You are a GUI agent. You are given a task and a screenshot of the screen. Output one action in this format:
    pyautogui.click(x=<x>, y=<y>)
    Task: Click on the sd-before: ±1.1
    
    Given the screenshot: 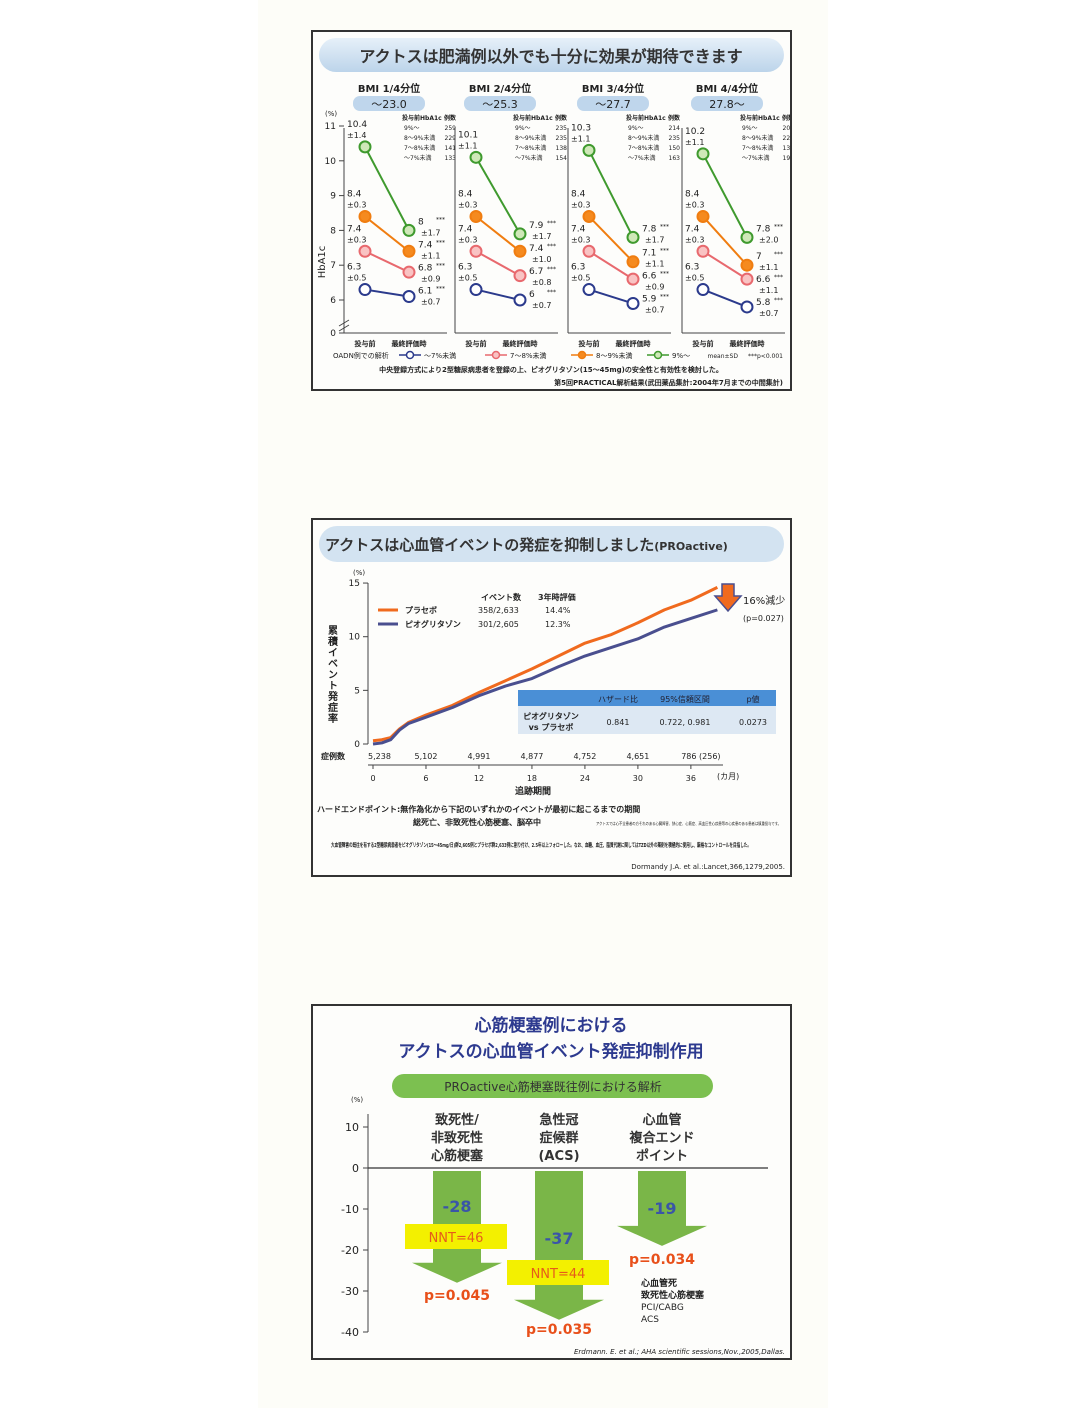 What is the action you would take?
    pyautogui.click(x=467, y=145)
    